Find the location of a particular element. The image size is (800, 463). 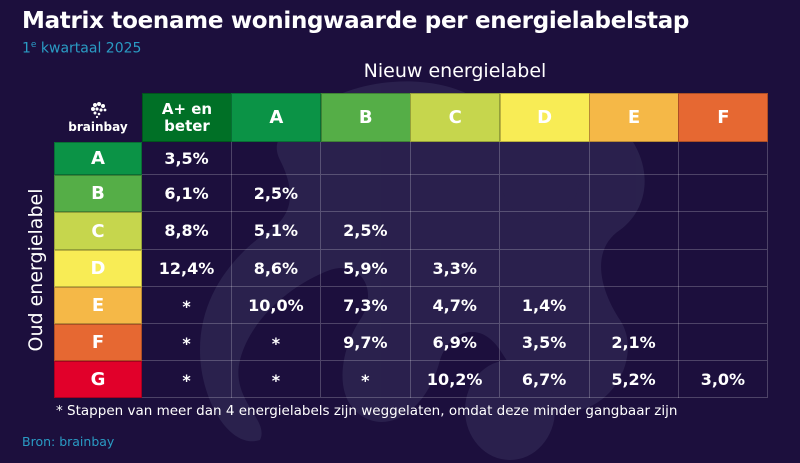

matrix-cell-e-a-en-beter: * is located at coordinates (187, 305).